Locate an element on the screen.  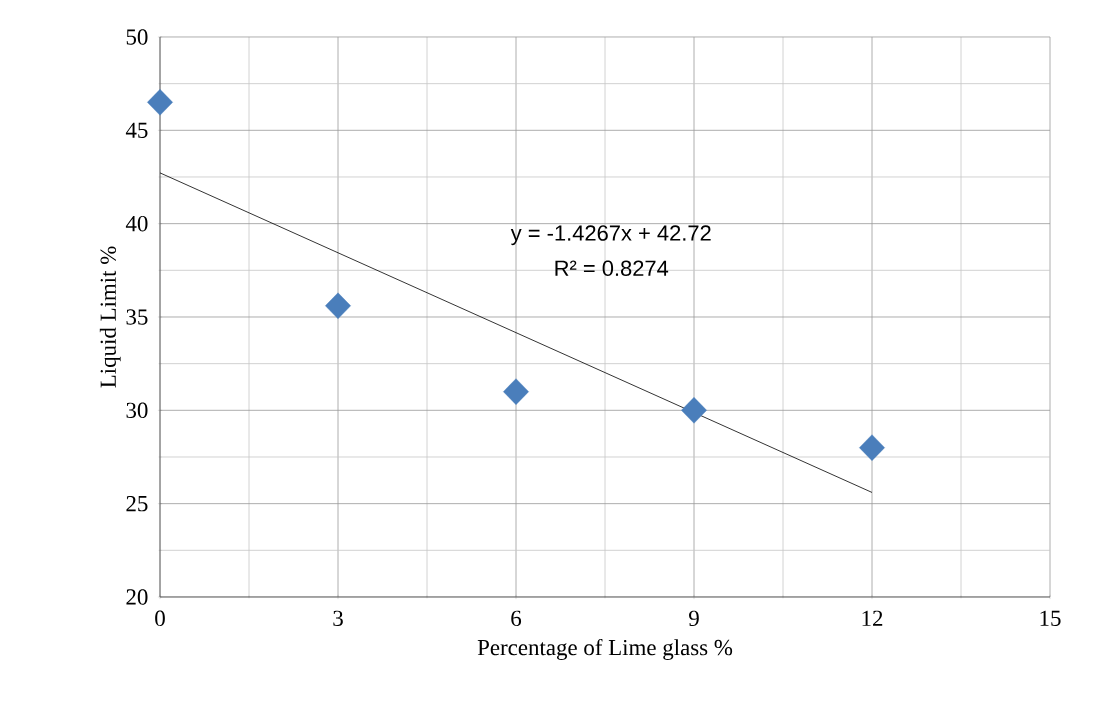
x-tick-label: 15 is located at coordinates (1050, 618).